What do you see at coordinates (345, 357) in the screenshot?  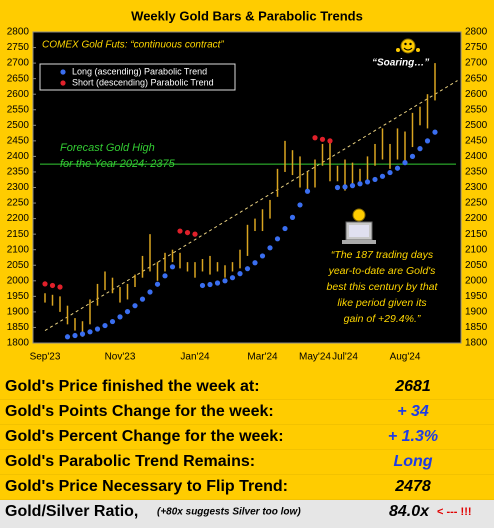 I see `x-tick-label: Jul'24` at bounding box center [345, 357].